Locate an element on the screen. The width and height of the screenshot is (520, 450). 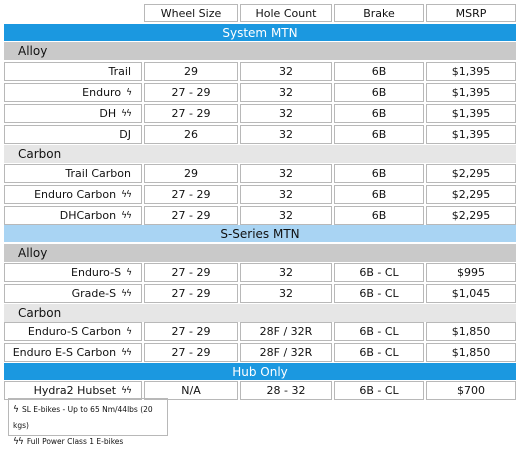
model-name-cell: Trail is located at coordinates (73, 71).